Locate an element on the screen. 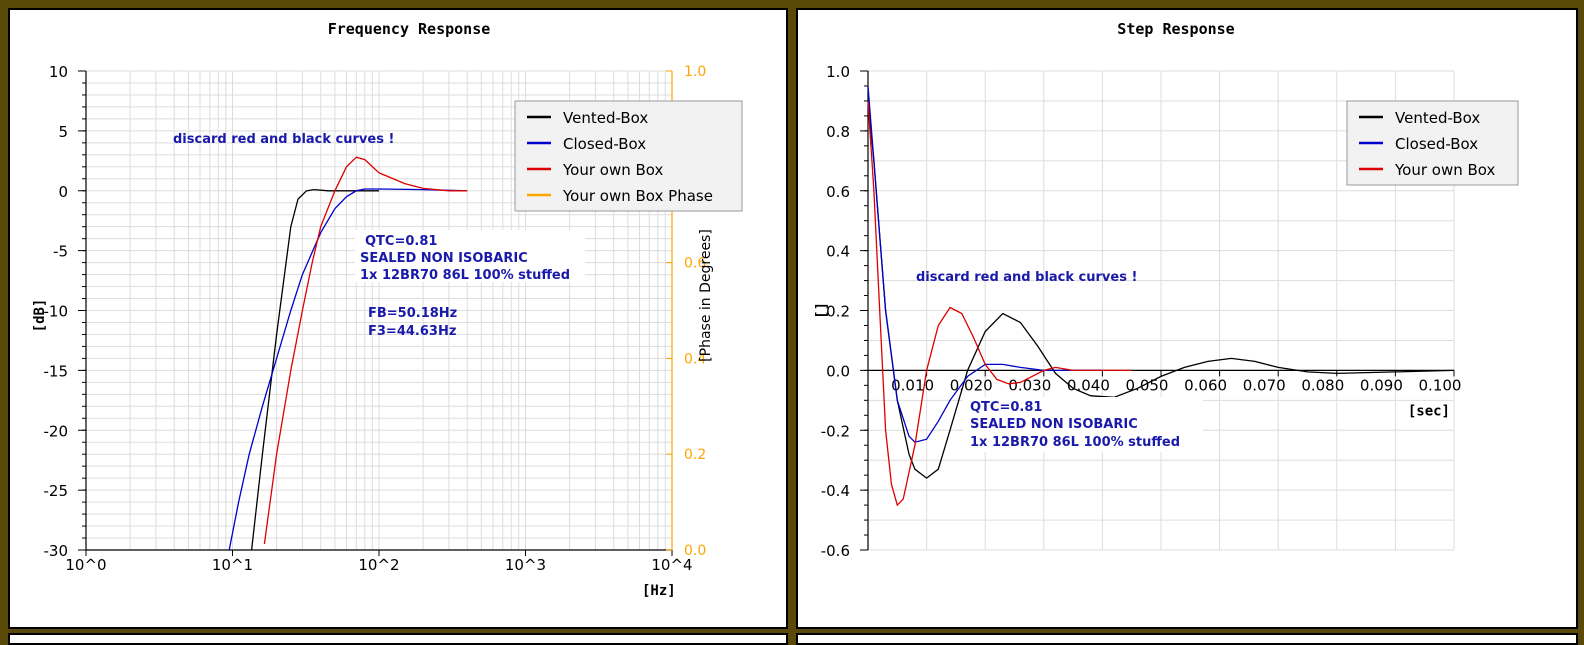 The image size is (1584, 645). x-tick-label: 0.100 is located at coordinates (1440, 385).